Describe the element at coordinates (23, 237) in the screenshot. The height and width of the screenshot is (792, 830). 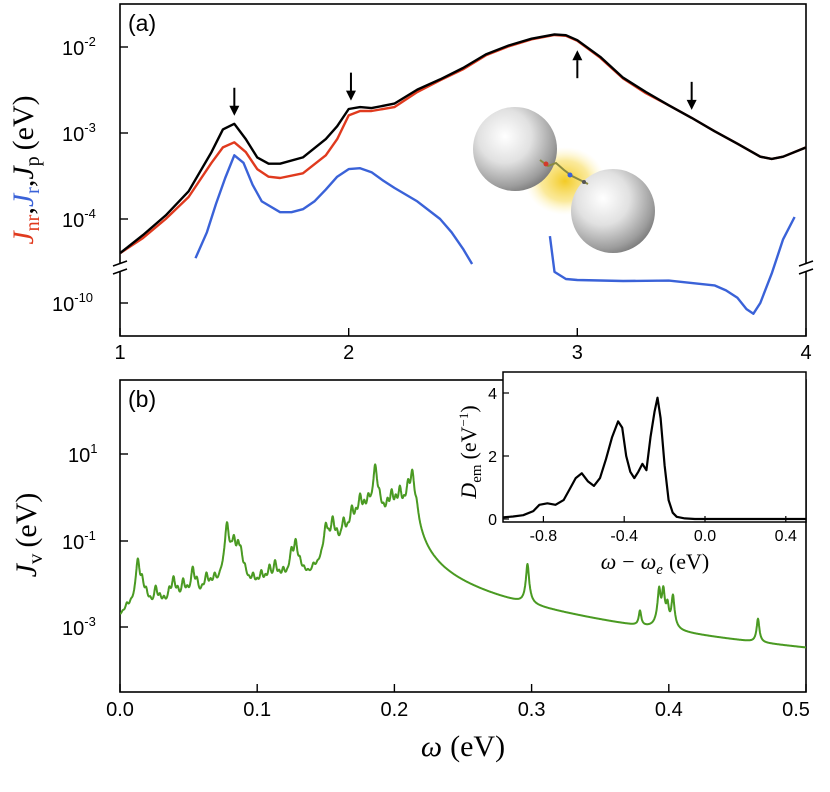
I see `jnr-symbol: J` at that location.